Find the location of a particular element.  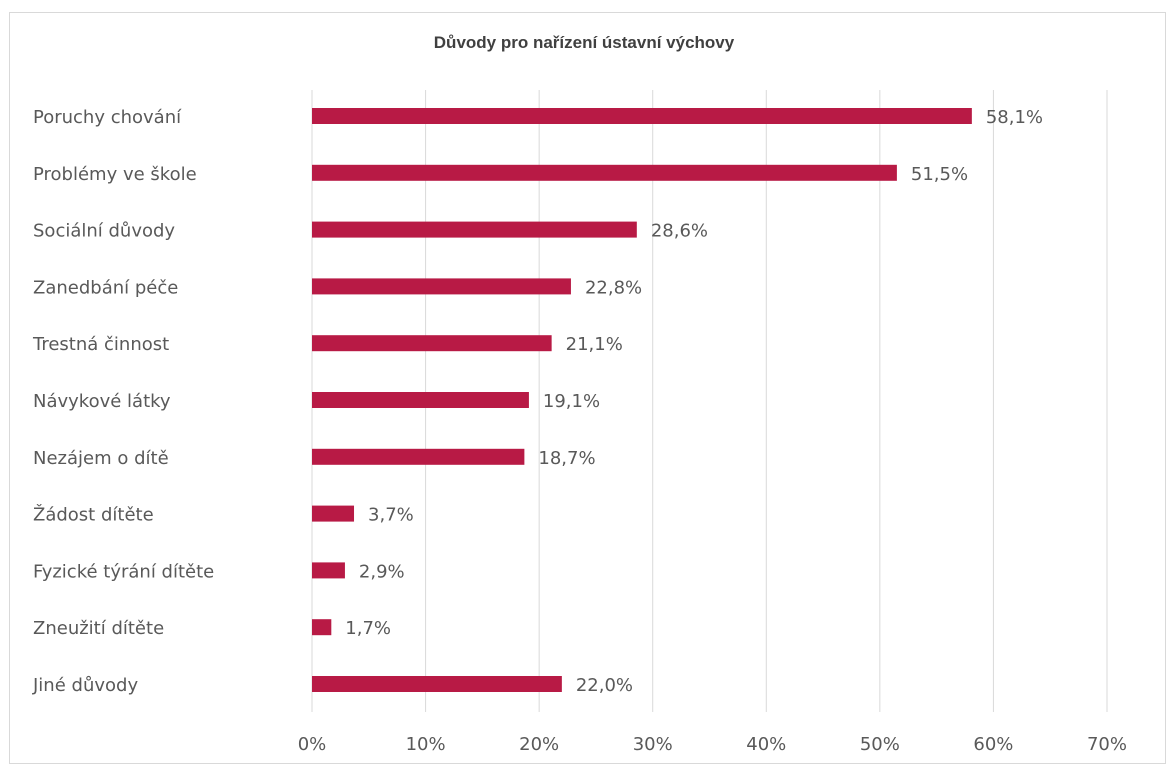

category-label: Zanedbání péče is located at coordinates (105, 287).